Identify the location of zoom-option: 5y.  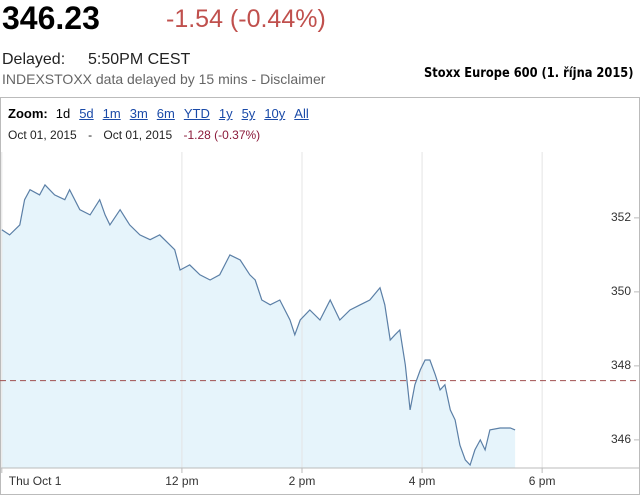
(248, 113).